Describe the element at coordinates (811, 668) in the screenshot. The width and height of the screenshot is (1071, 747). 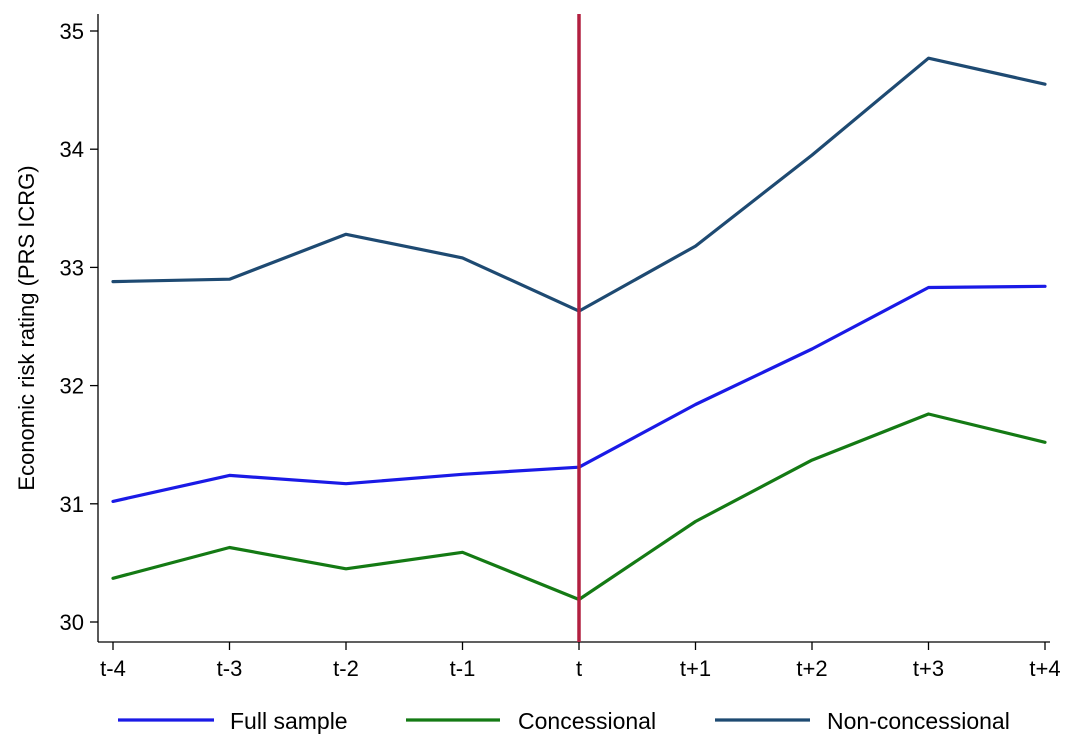
I see `x-tick-label: t+2` at that location.